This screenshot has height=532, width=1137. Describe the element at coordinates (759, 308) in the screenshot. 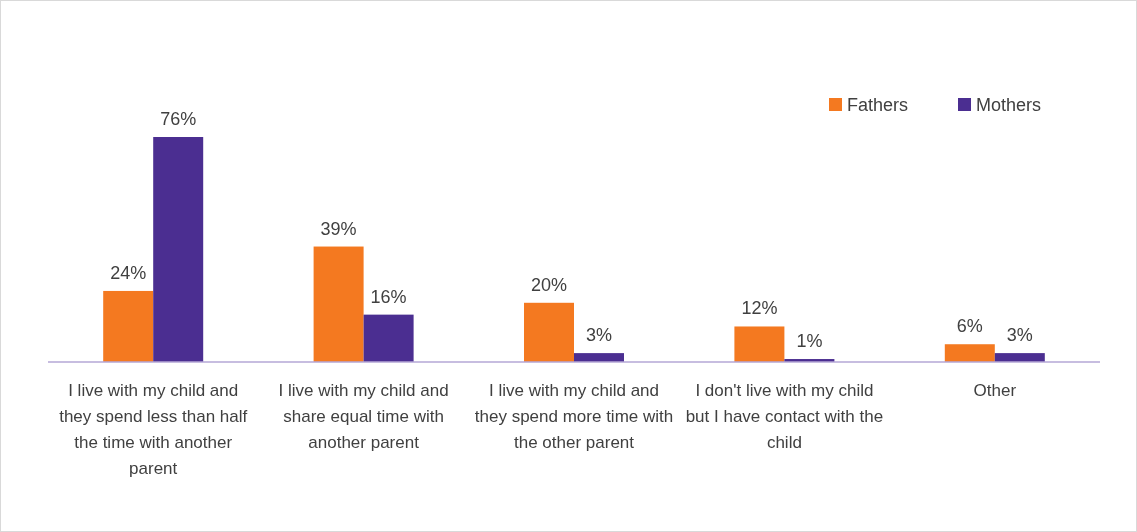

I see `data-label: 12%` at that location.